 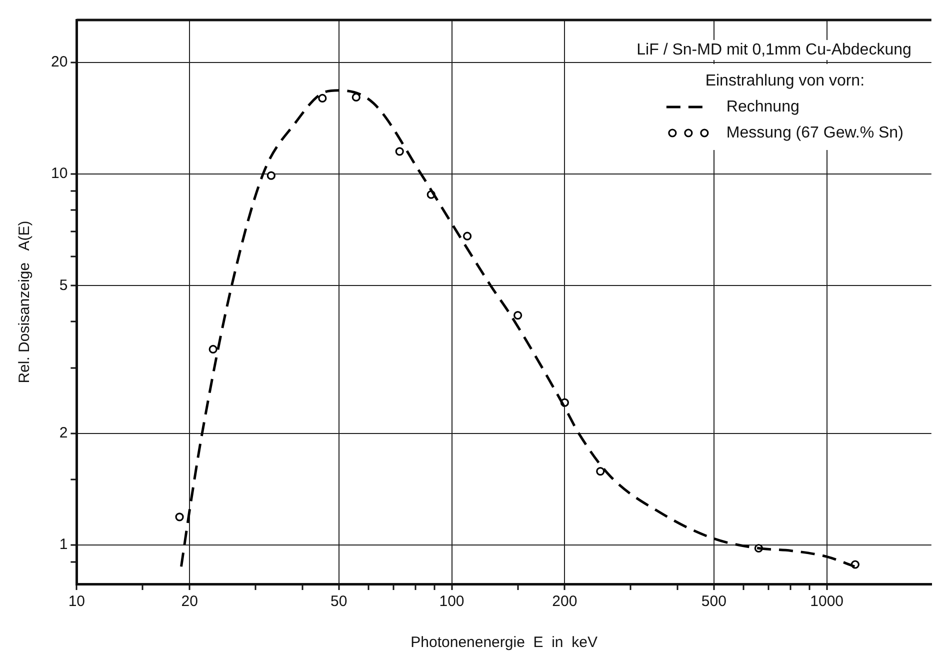 I want to click on x-tick-label: 100, so click(x=451, y=601).